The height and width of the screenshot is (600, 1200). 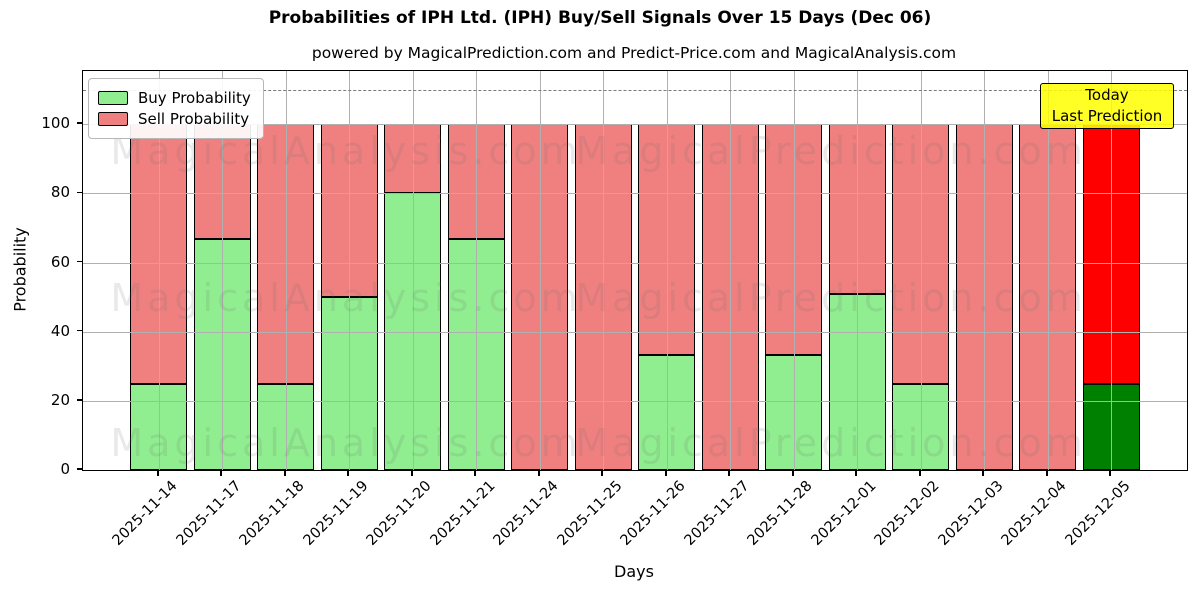 I want to click on x-tick-label: 2025-11-21, so click(x=463, y=513).